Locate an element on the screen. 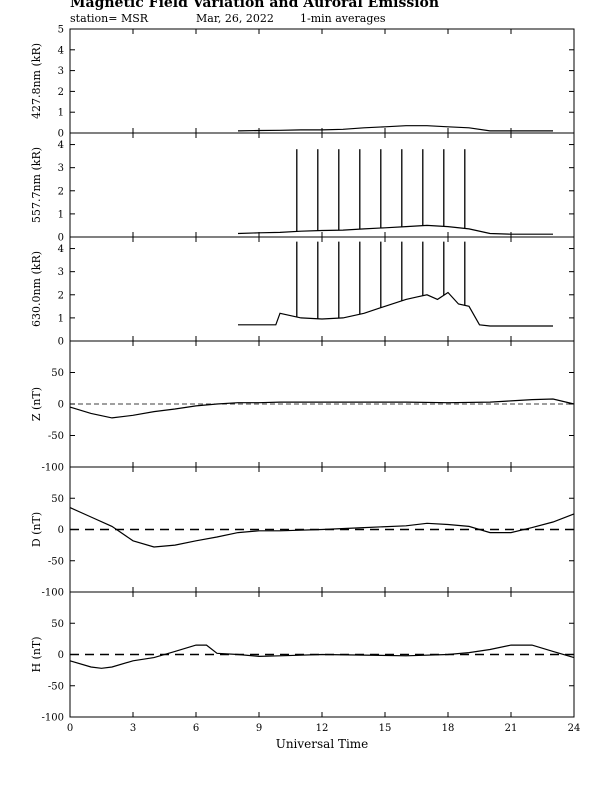  y-axis-label: 427.8nm (kR) is located at coordinates (36, 81).